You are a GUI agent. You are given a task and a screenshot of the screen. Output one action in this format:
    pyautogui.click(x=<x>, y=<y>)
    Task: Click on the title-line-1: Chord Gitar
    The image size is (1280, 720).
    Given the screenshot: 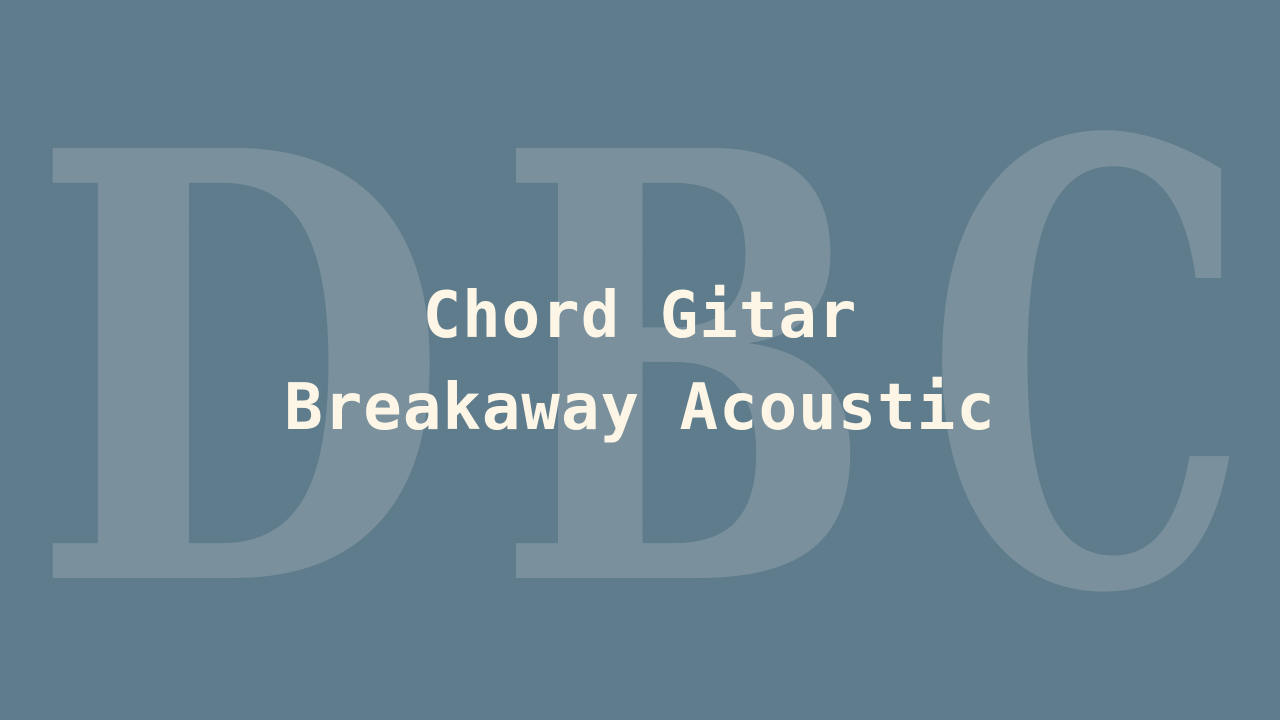 What is the action you would take?
    pyautogui.click(x=640, y=316)
    